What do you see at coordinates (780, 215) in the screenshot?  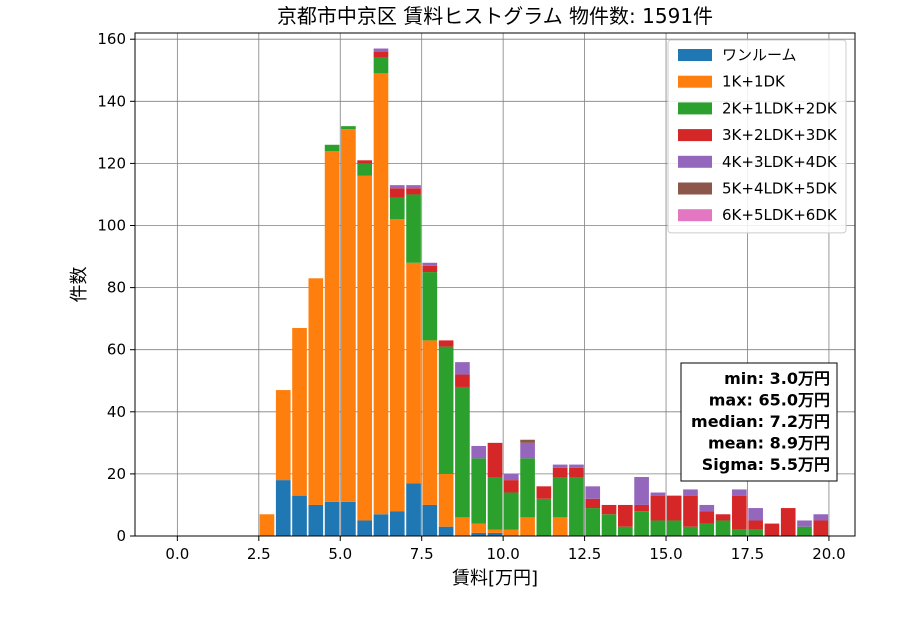 I see `legend-label: 6K+5LDK+6DK` at bounding box center [780, 215].